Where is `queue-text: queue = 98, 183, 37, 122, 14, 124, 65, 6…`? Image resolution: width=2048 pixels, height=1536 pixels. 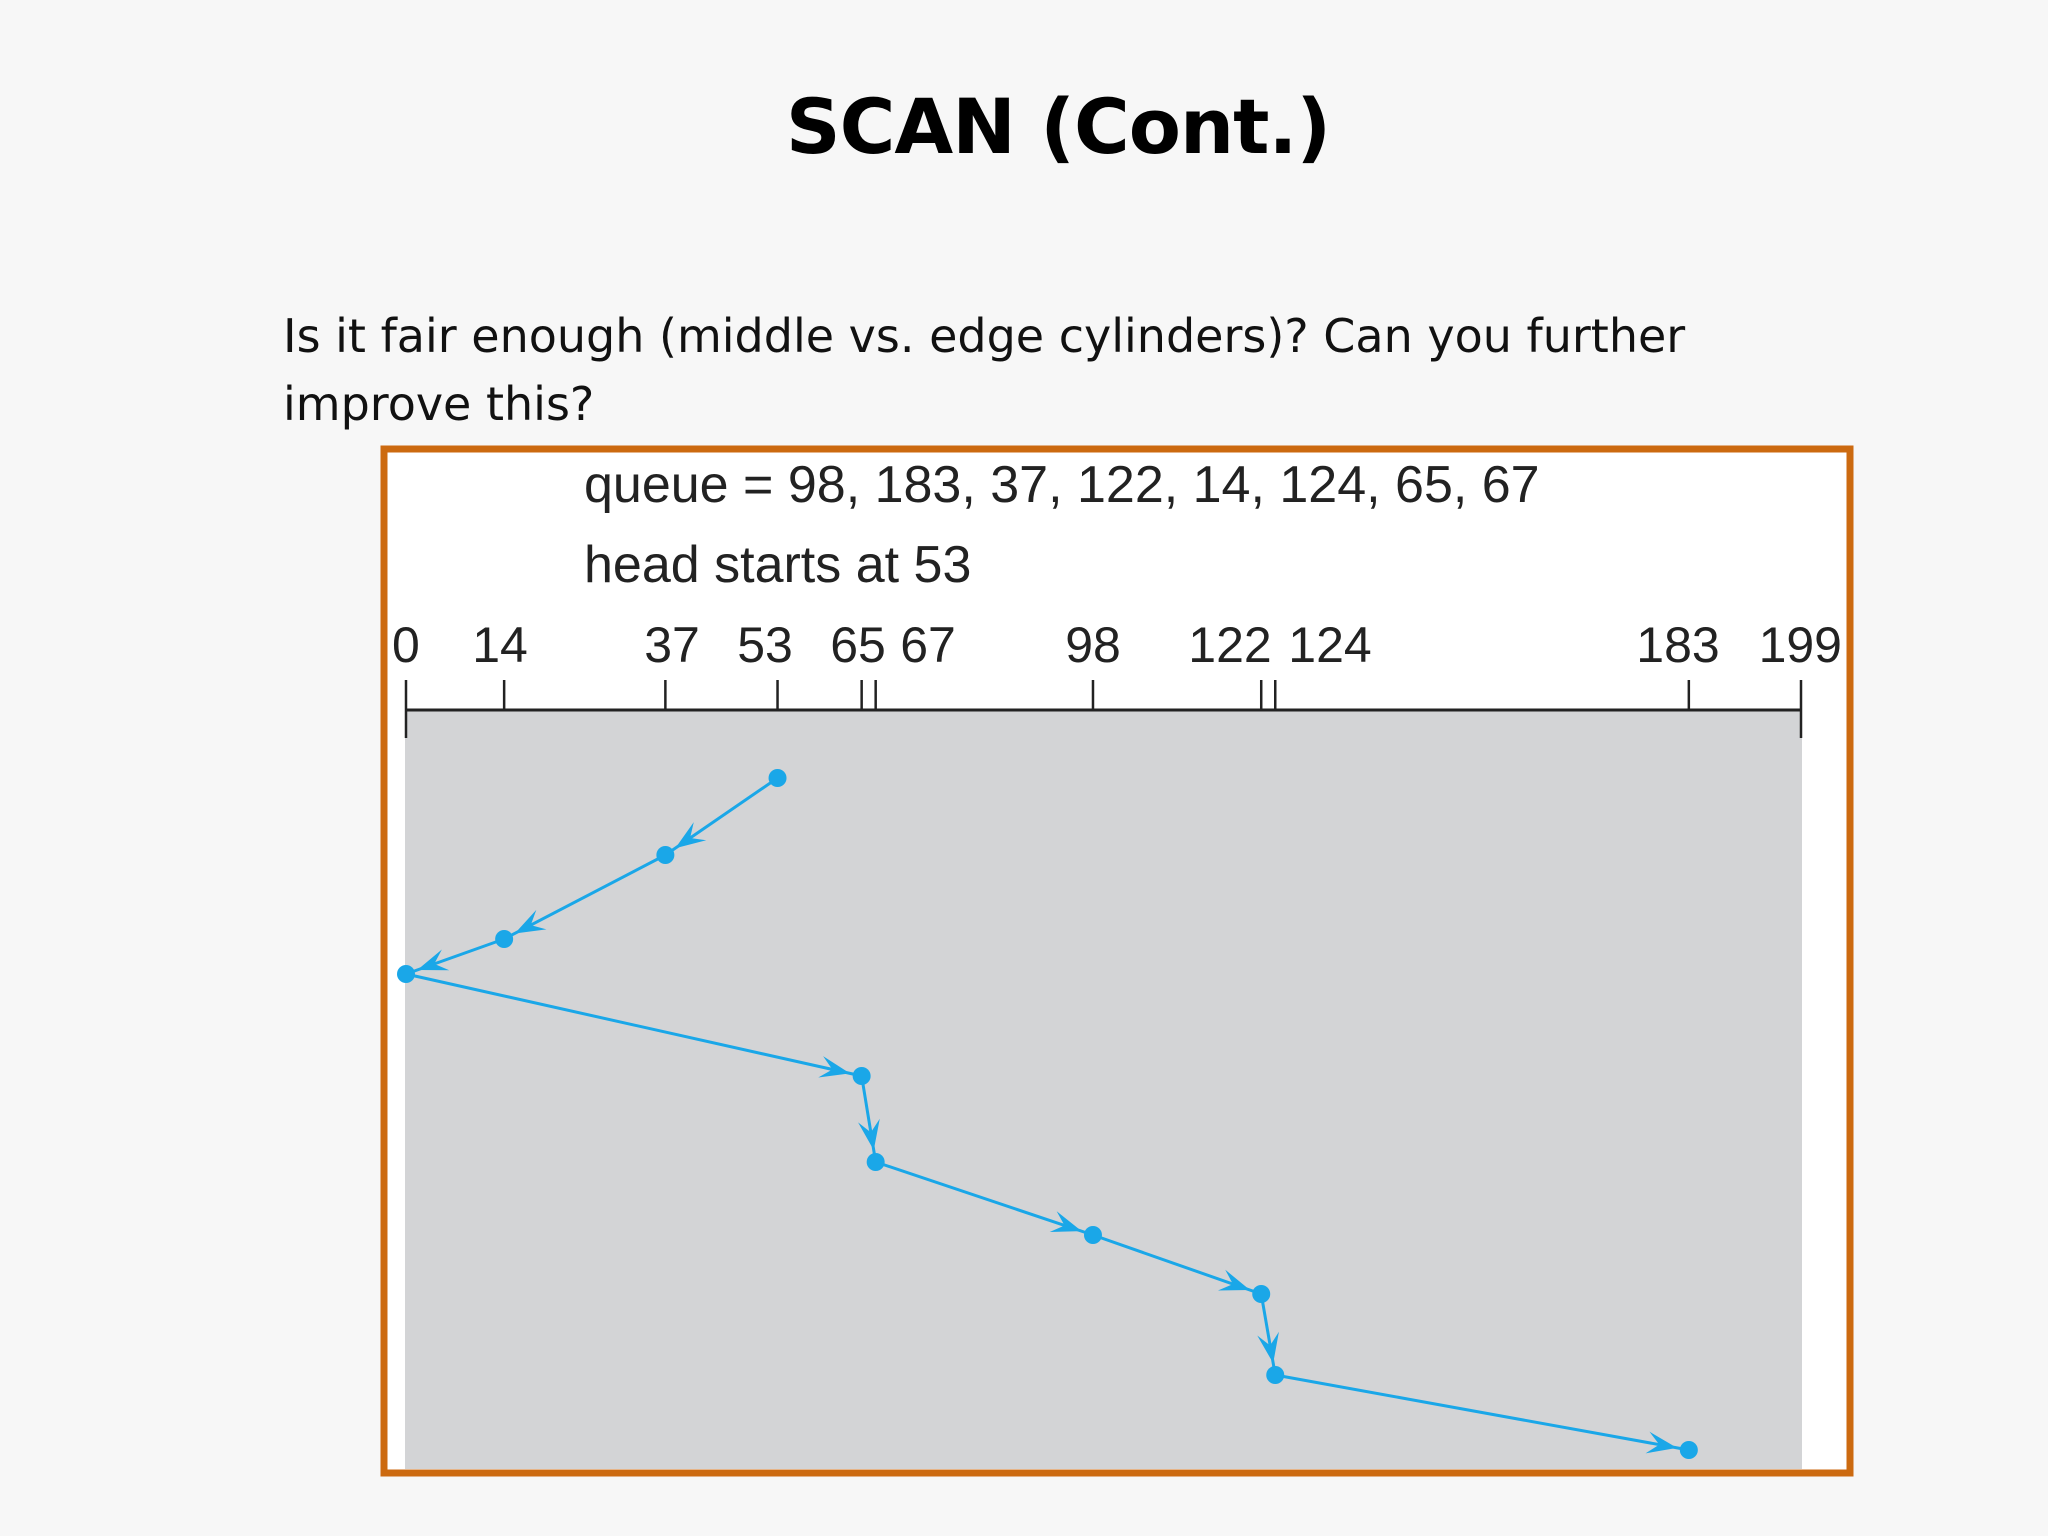
queue-text: queue = 98, 183, 37, 122, 14, 124, 65, 6… is located at coordinates (1062, 485).